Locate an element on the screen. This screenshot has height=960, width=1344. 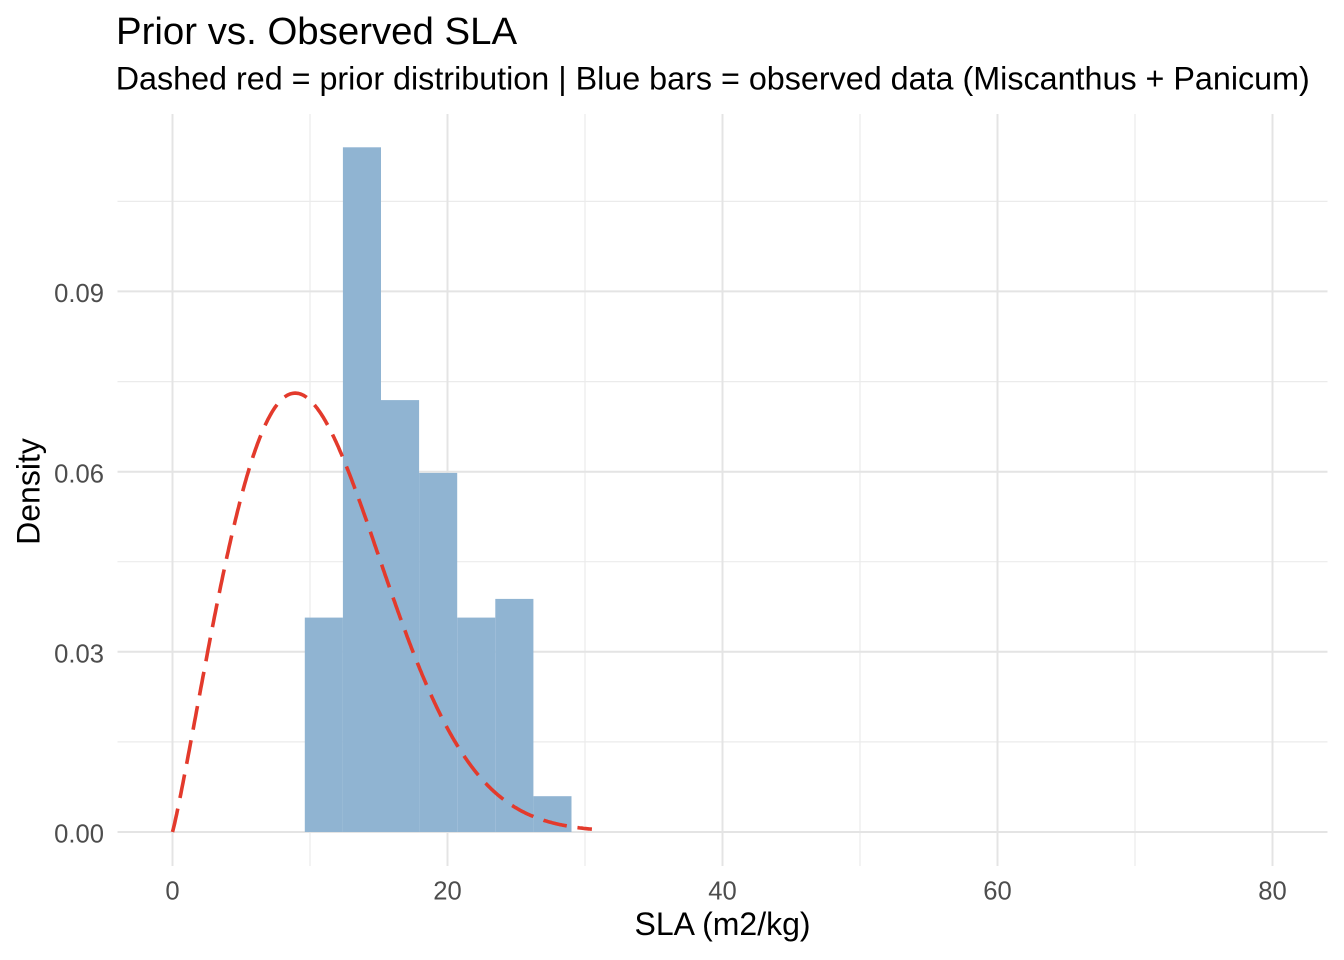
svg-text: Density is located at coordinates (28, 491).